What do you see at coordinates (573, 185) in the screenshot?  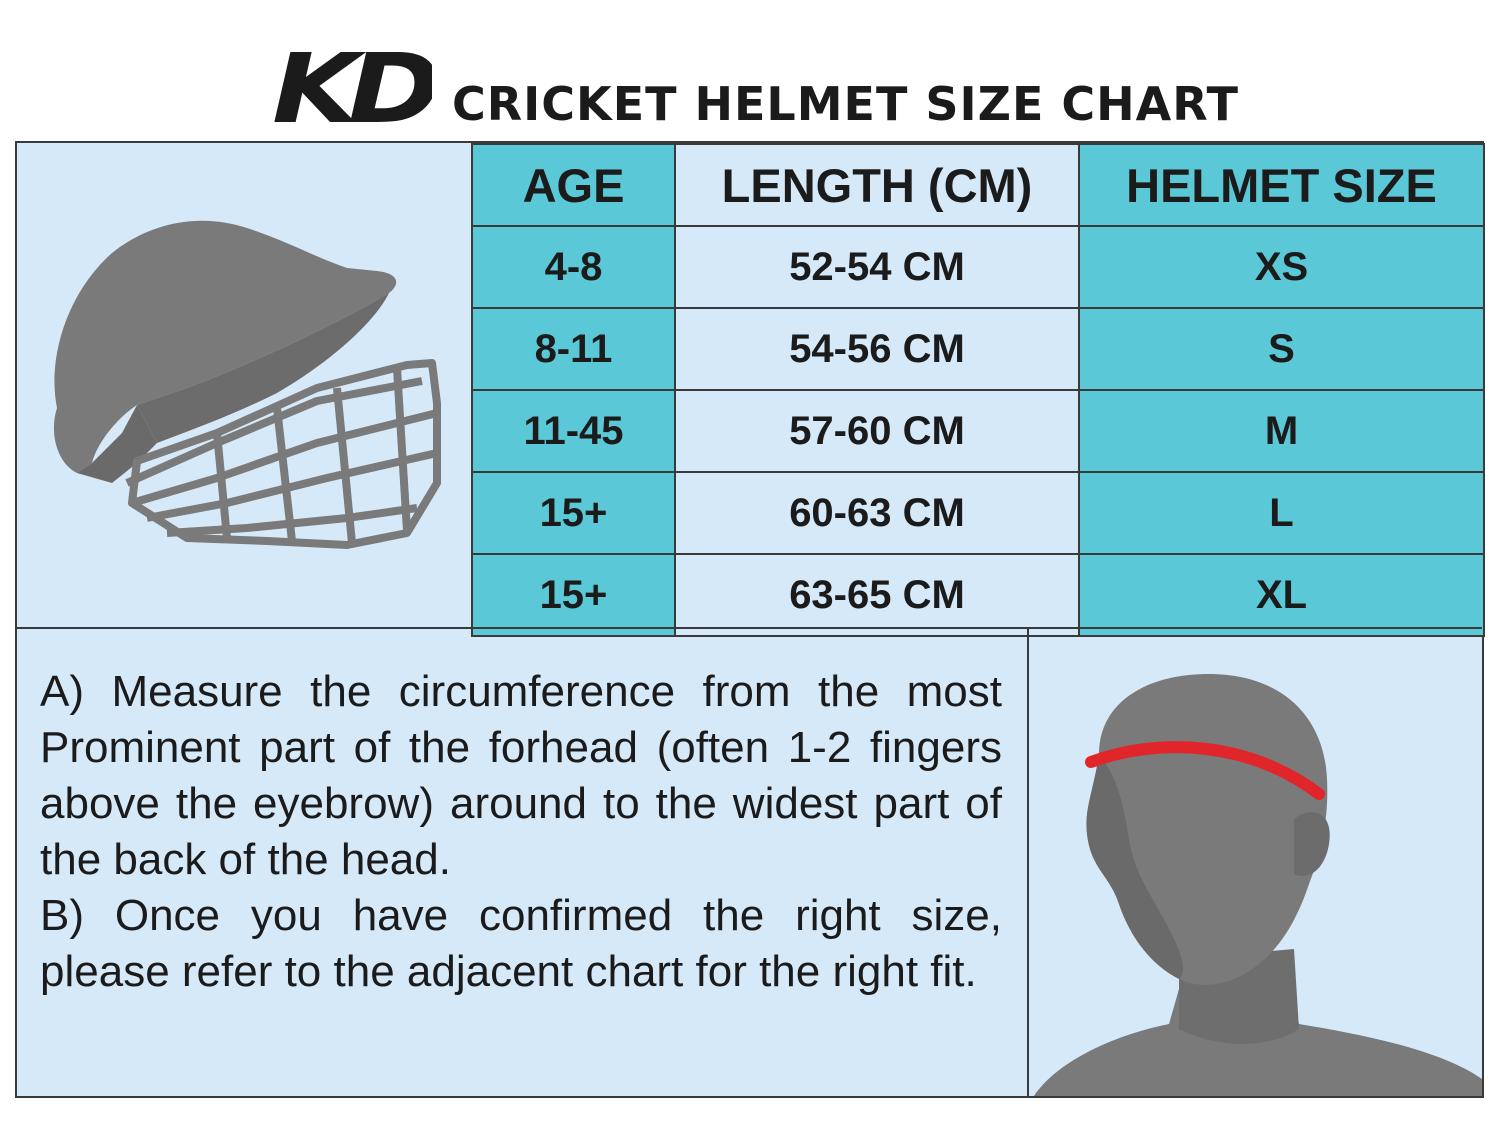 I see `column-header-age: AGE` at bounding box center [573, 185].